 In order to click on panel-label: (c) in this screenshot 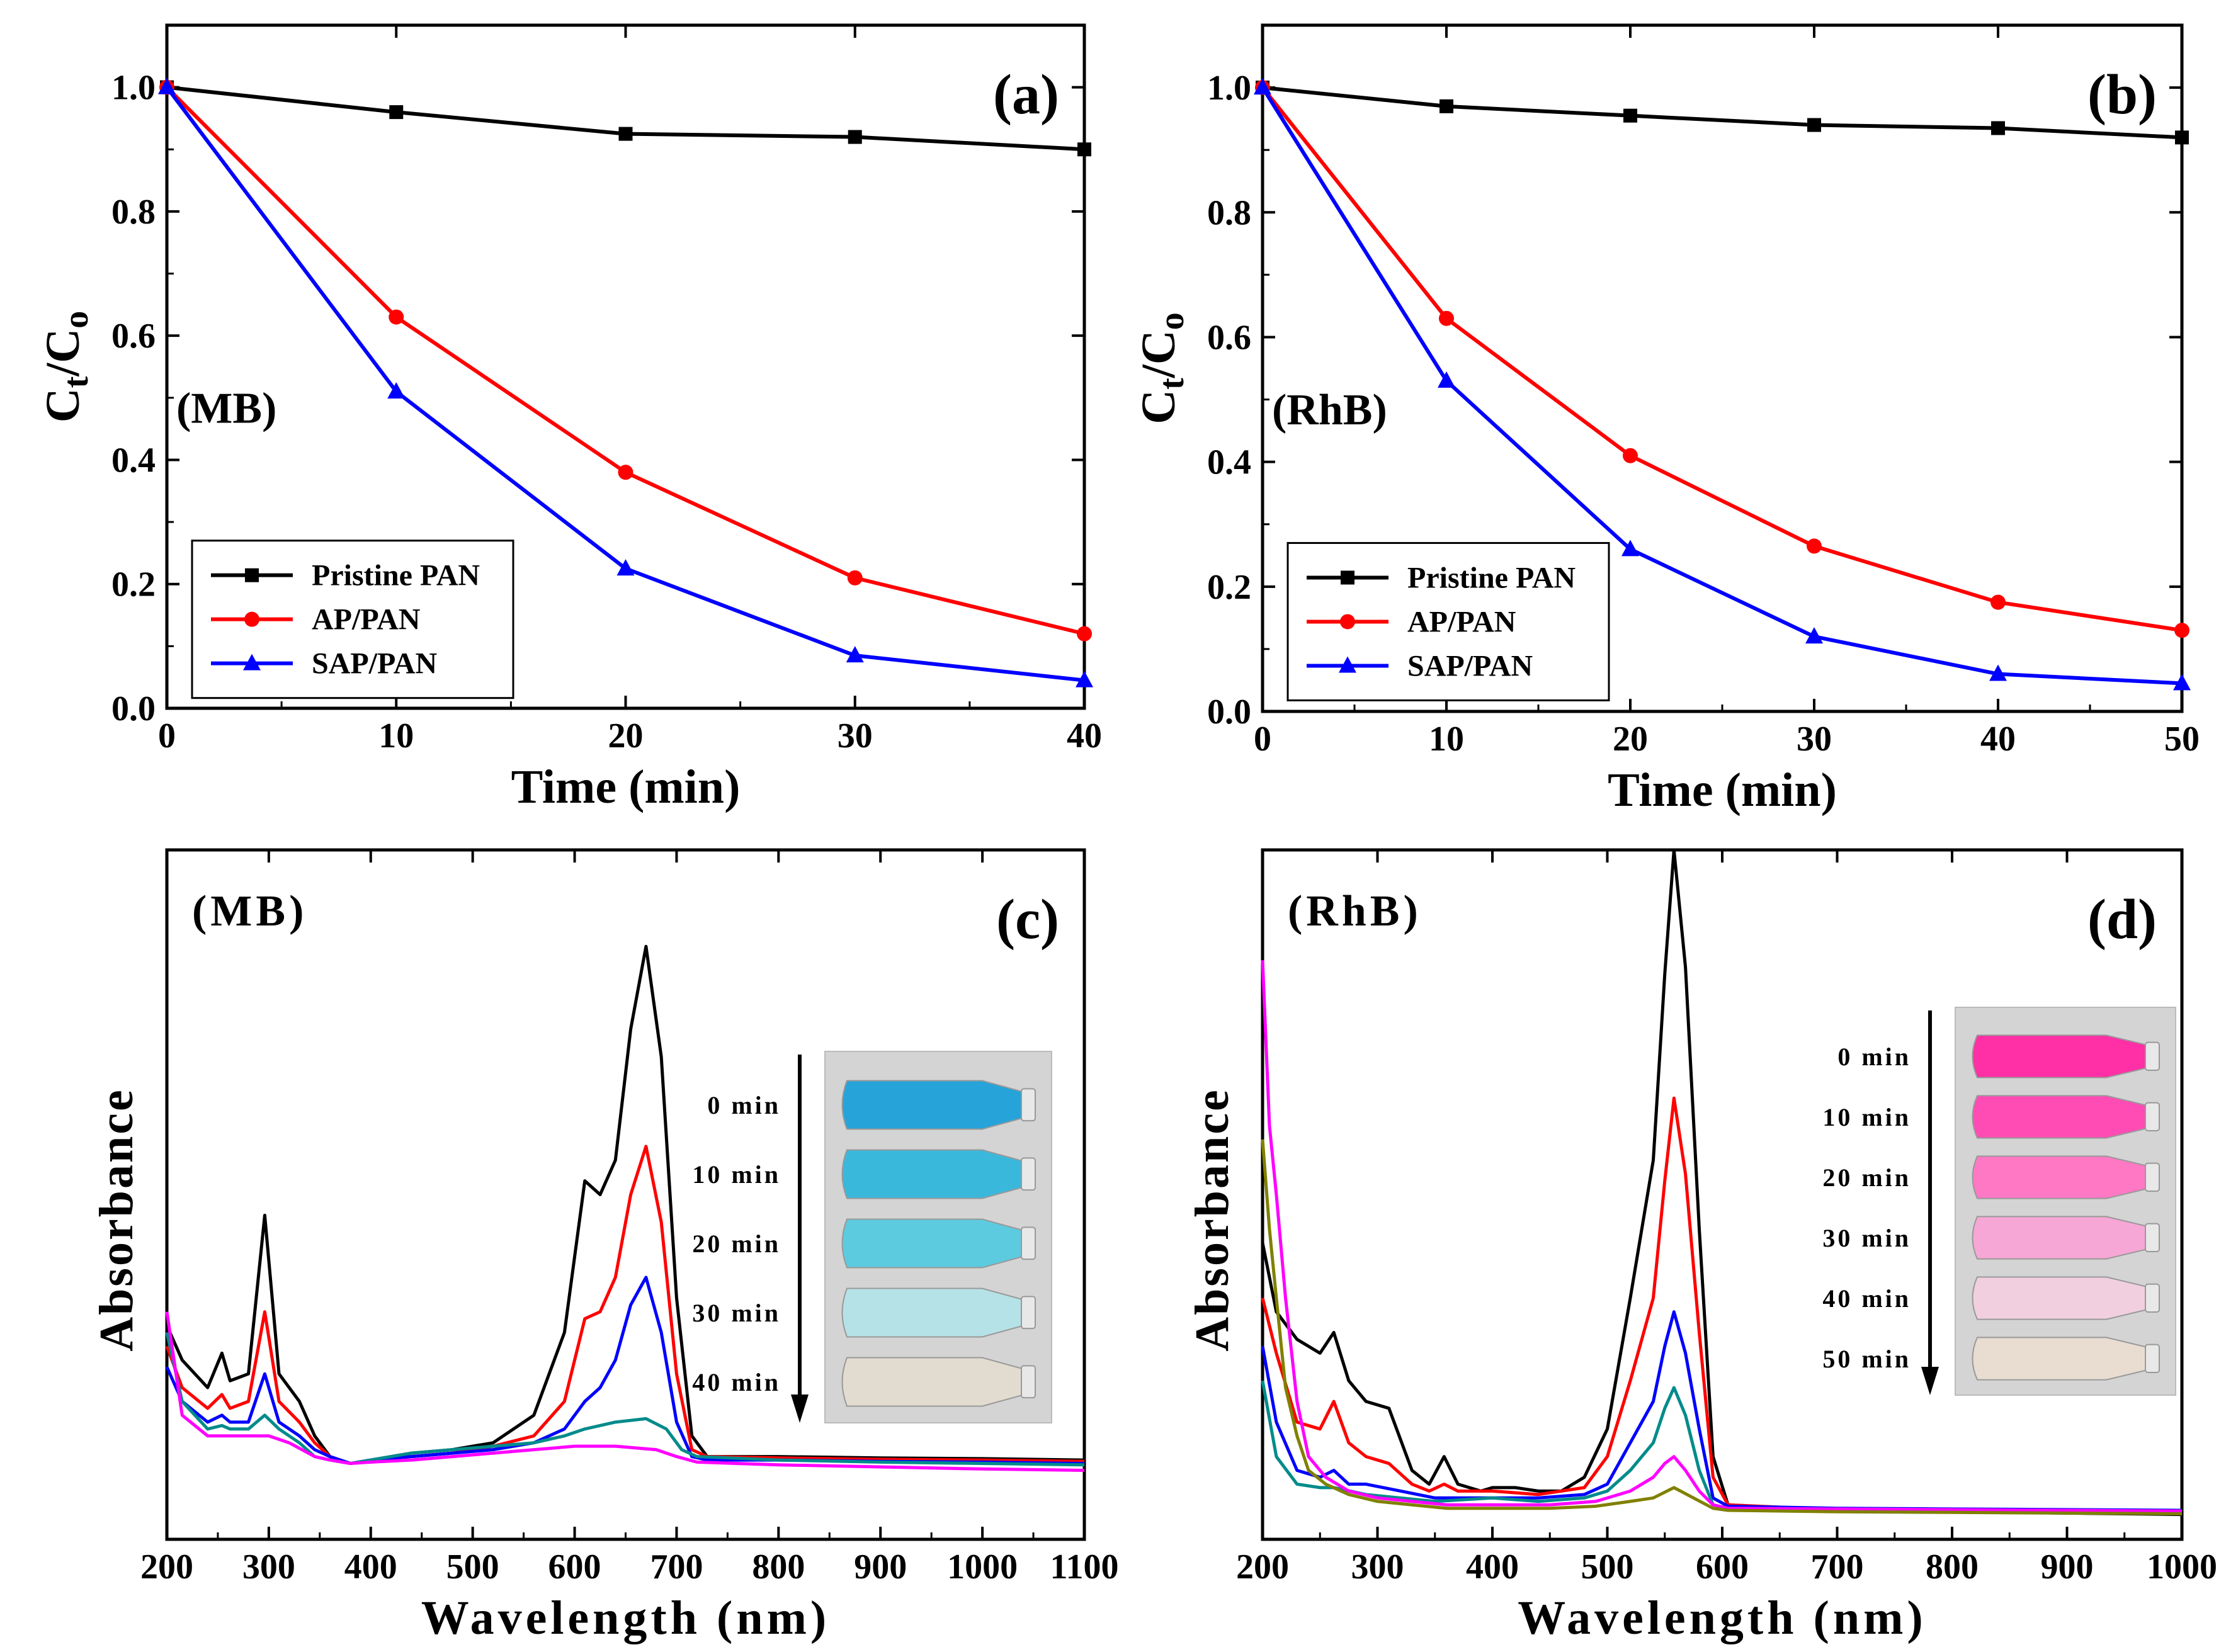, I will do `click(1027, 919)`.